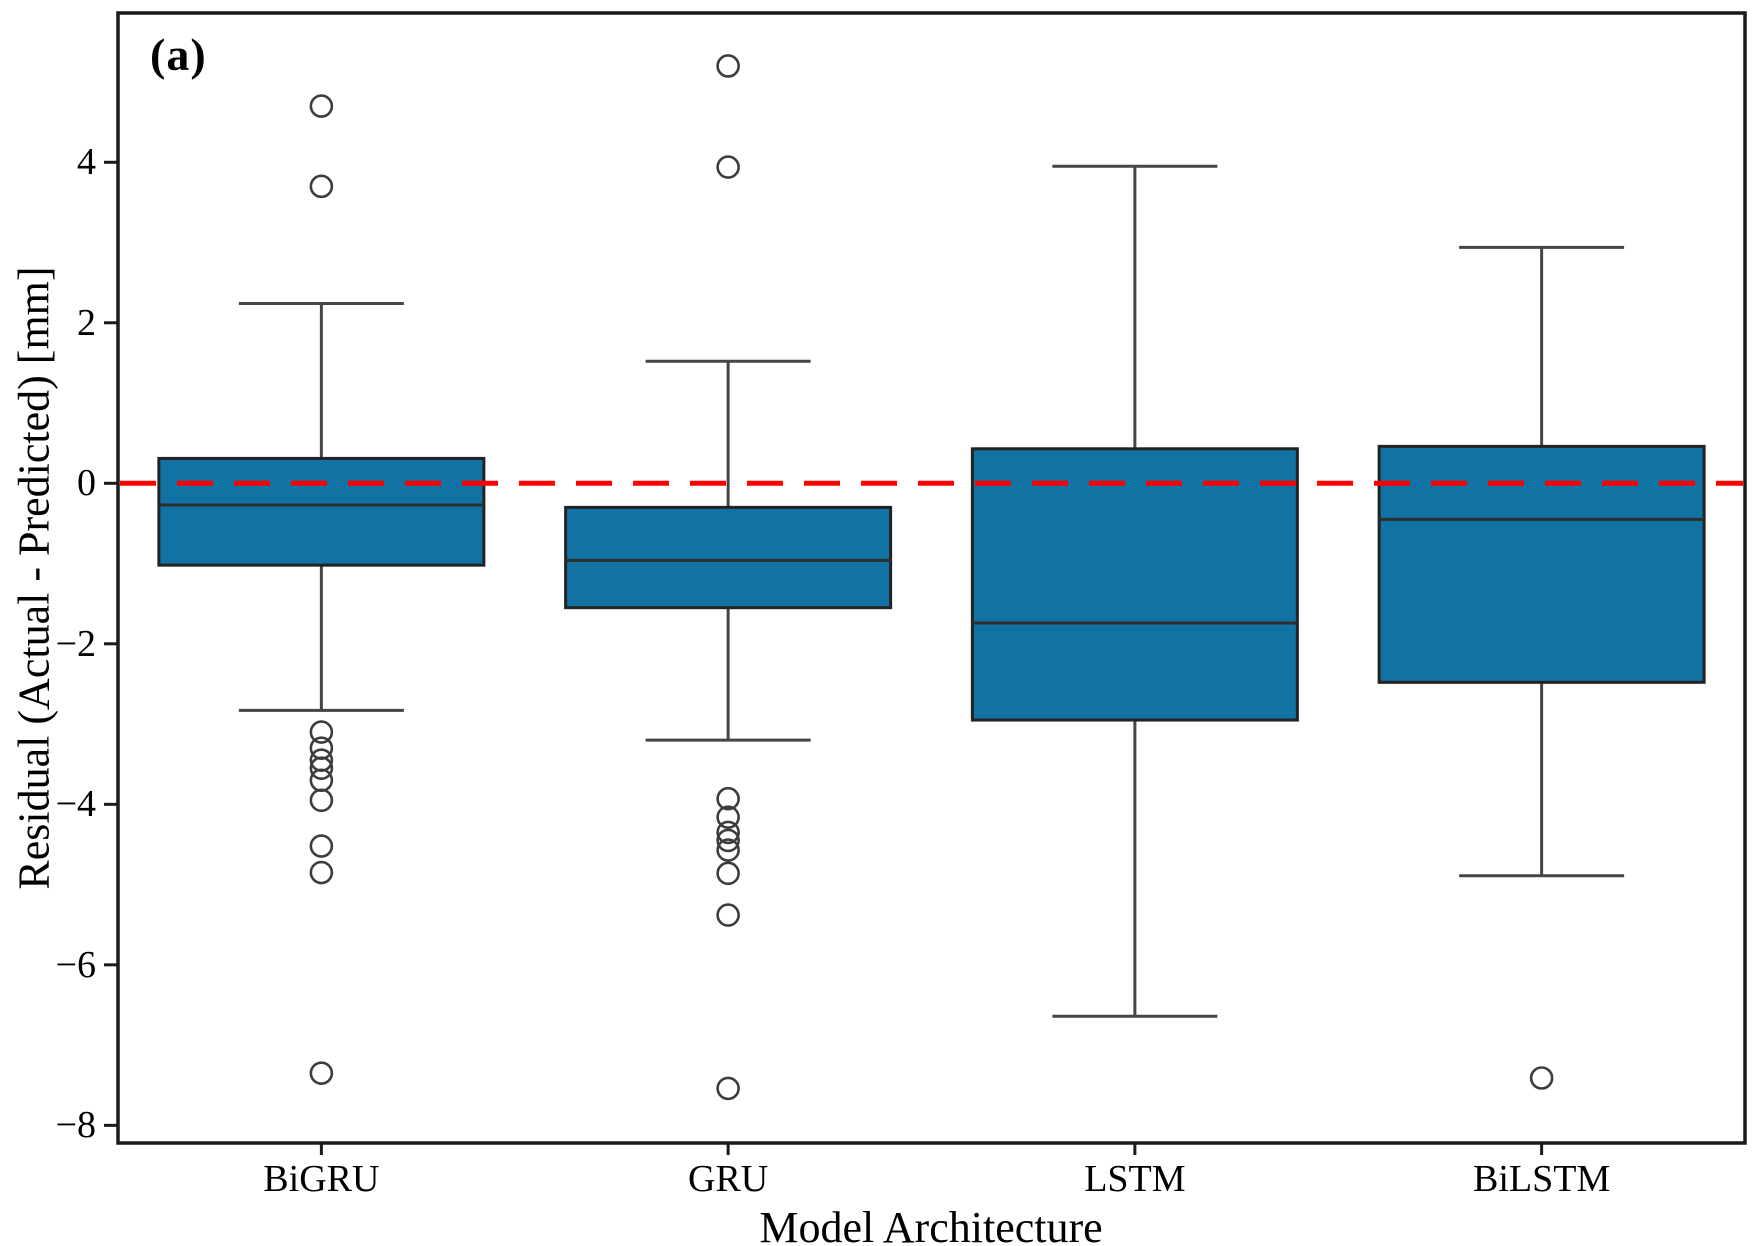 The width and height of the screenshot is (1757, 1246). I want to click on box-GRU, so click(728, 557).